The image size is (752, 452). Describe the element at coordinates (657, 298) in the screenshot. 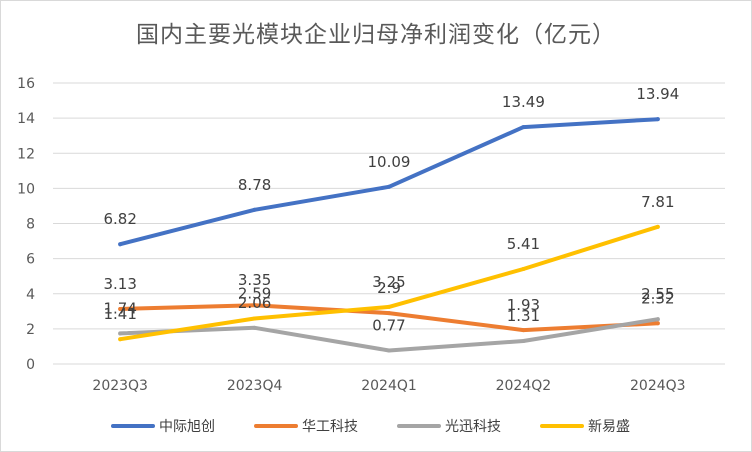

I see `data-label: 2.32` at that location.